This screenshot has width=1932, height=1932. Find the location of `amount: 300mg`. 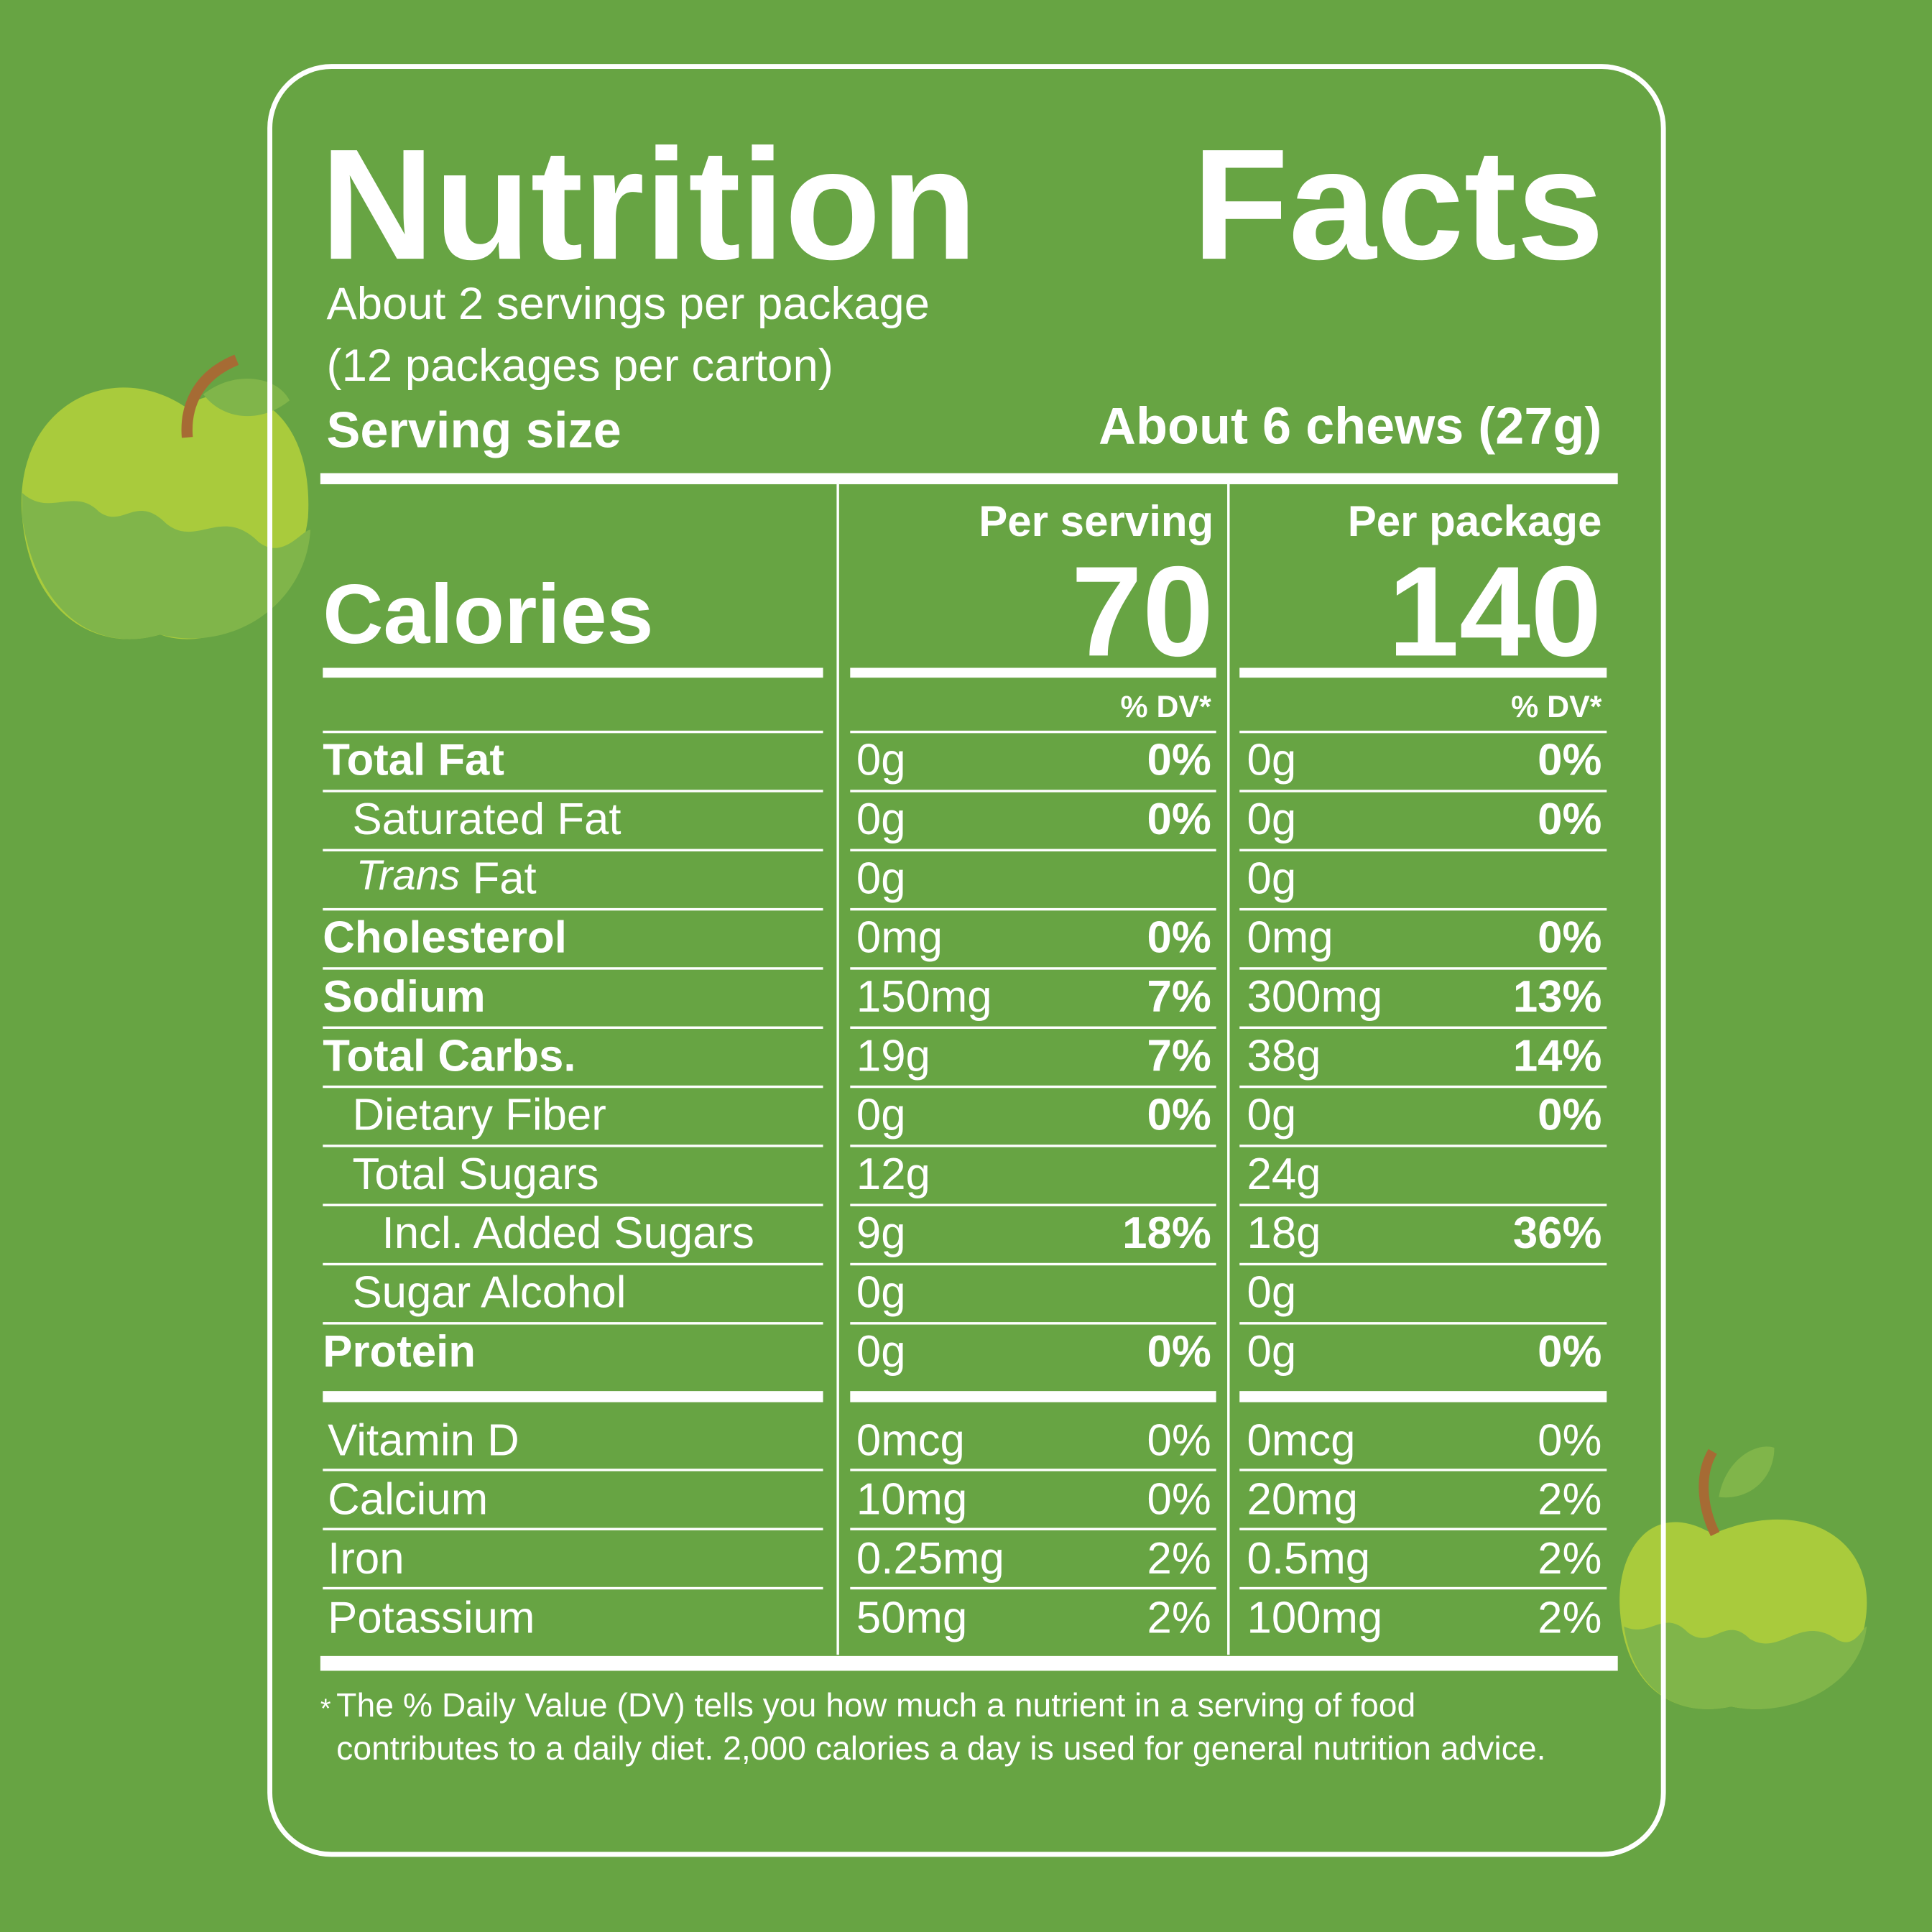

amount: 300mg is located at coordinates (1315, 996).